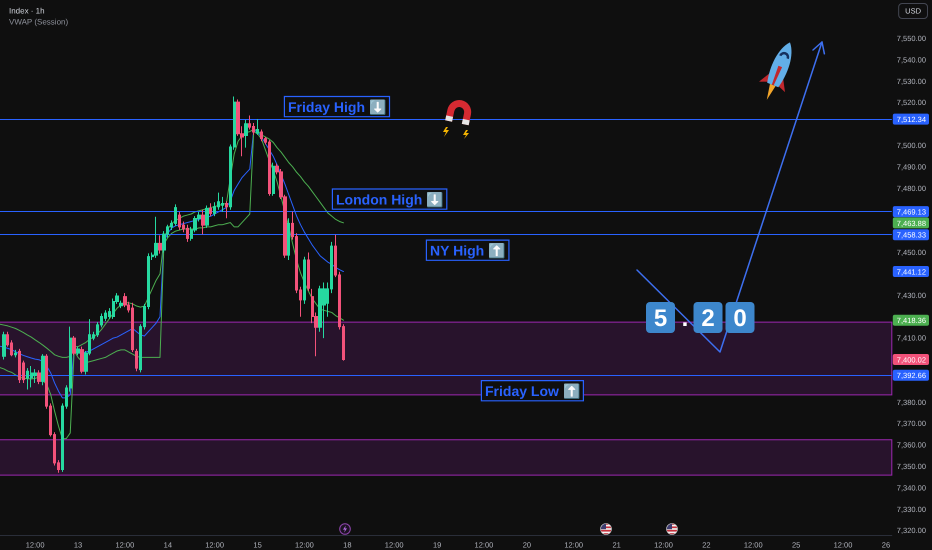 The image size is (932, 550). I want to click on ref-line-label: Friday High ⬇, so click(337, 107).